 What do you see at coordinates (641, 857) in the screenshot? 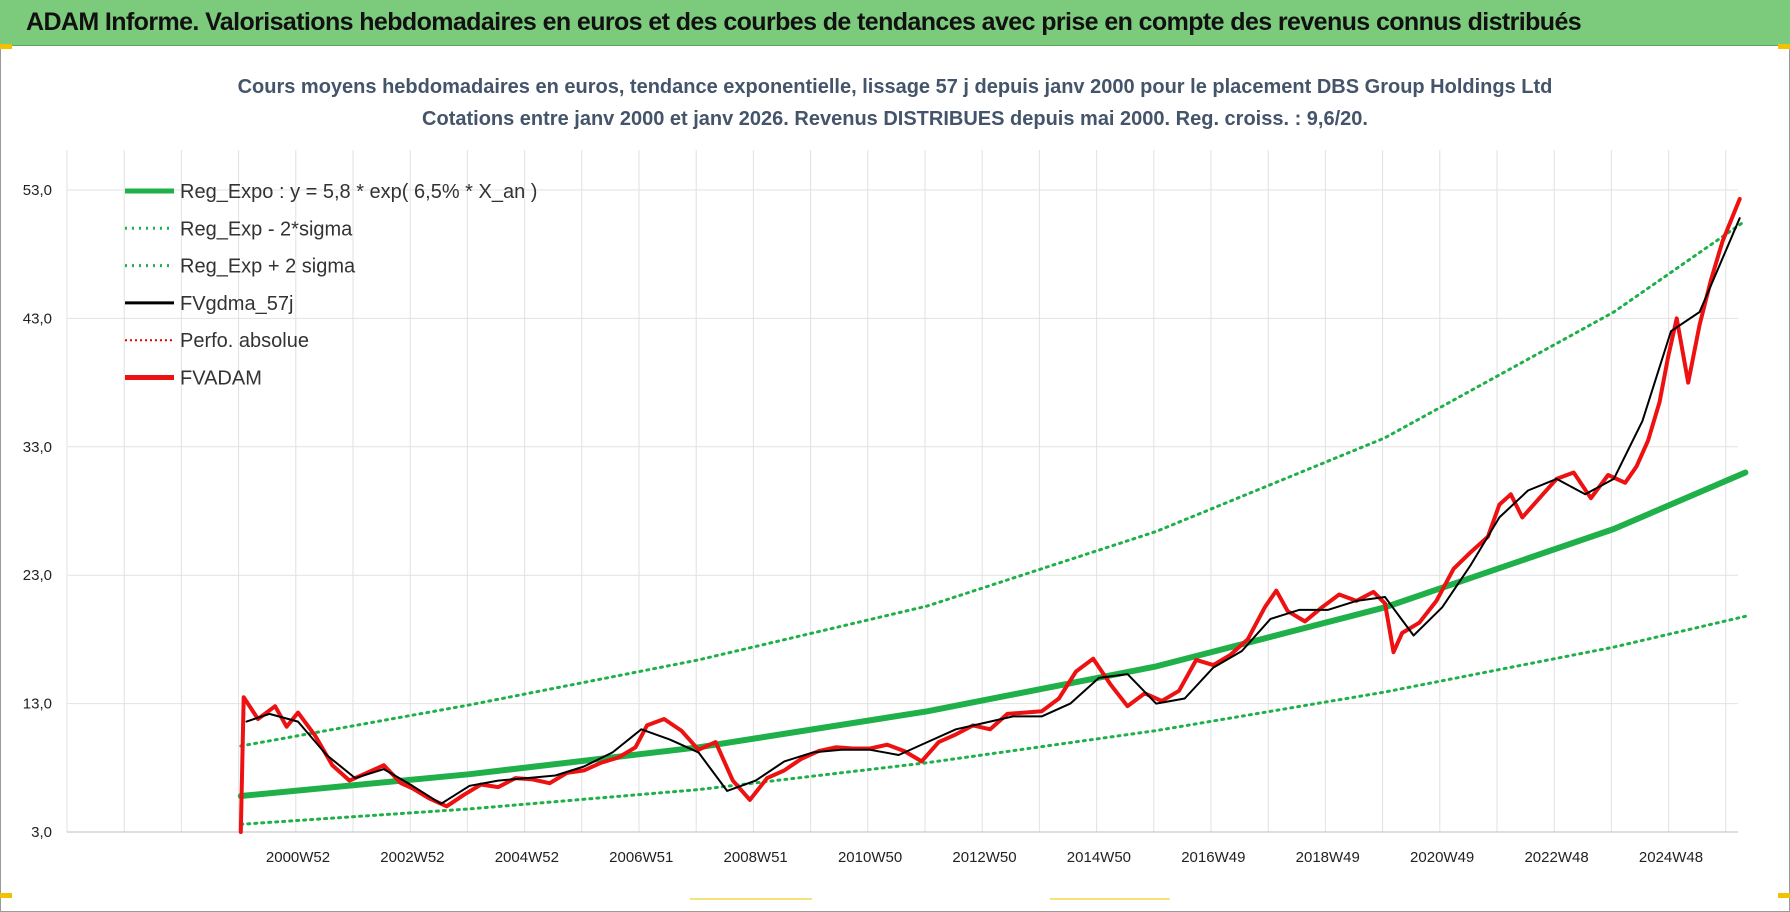
I see `x-tick-label: 2006W51` at bounding box center [641, 857].